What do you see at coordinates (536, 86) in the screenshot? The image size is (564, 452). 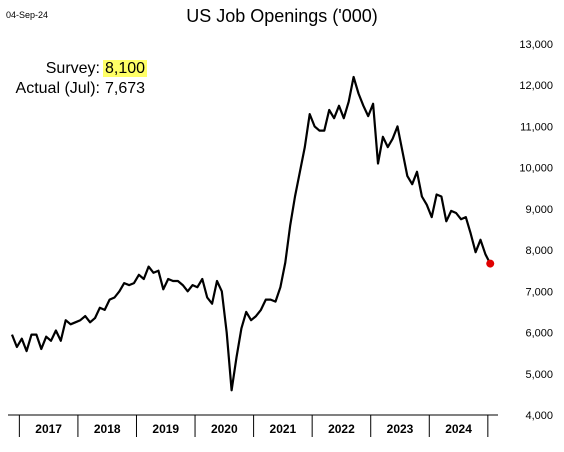 I see `y-tick-label: 12,000` at bounding box center [536, 86].